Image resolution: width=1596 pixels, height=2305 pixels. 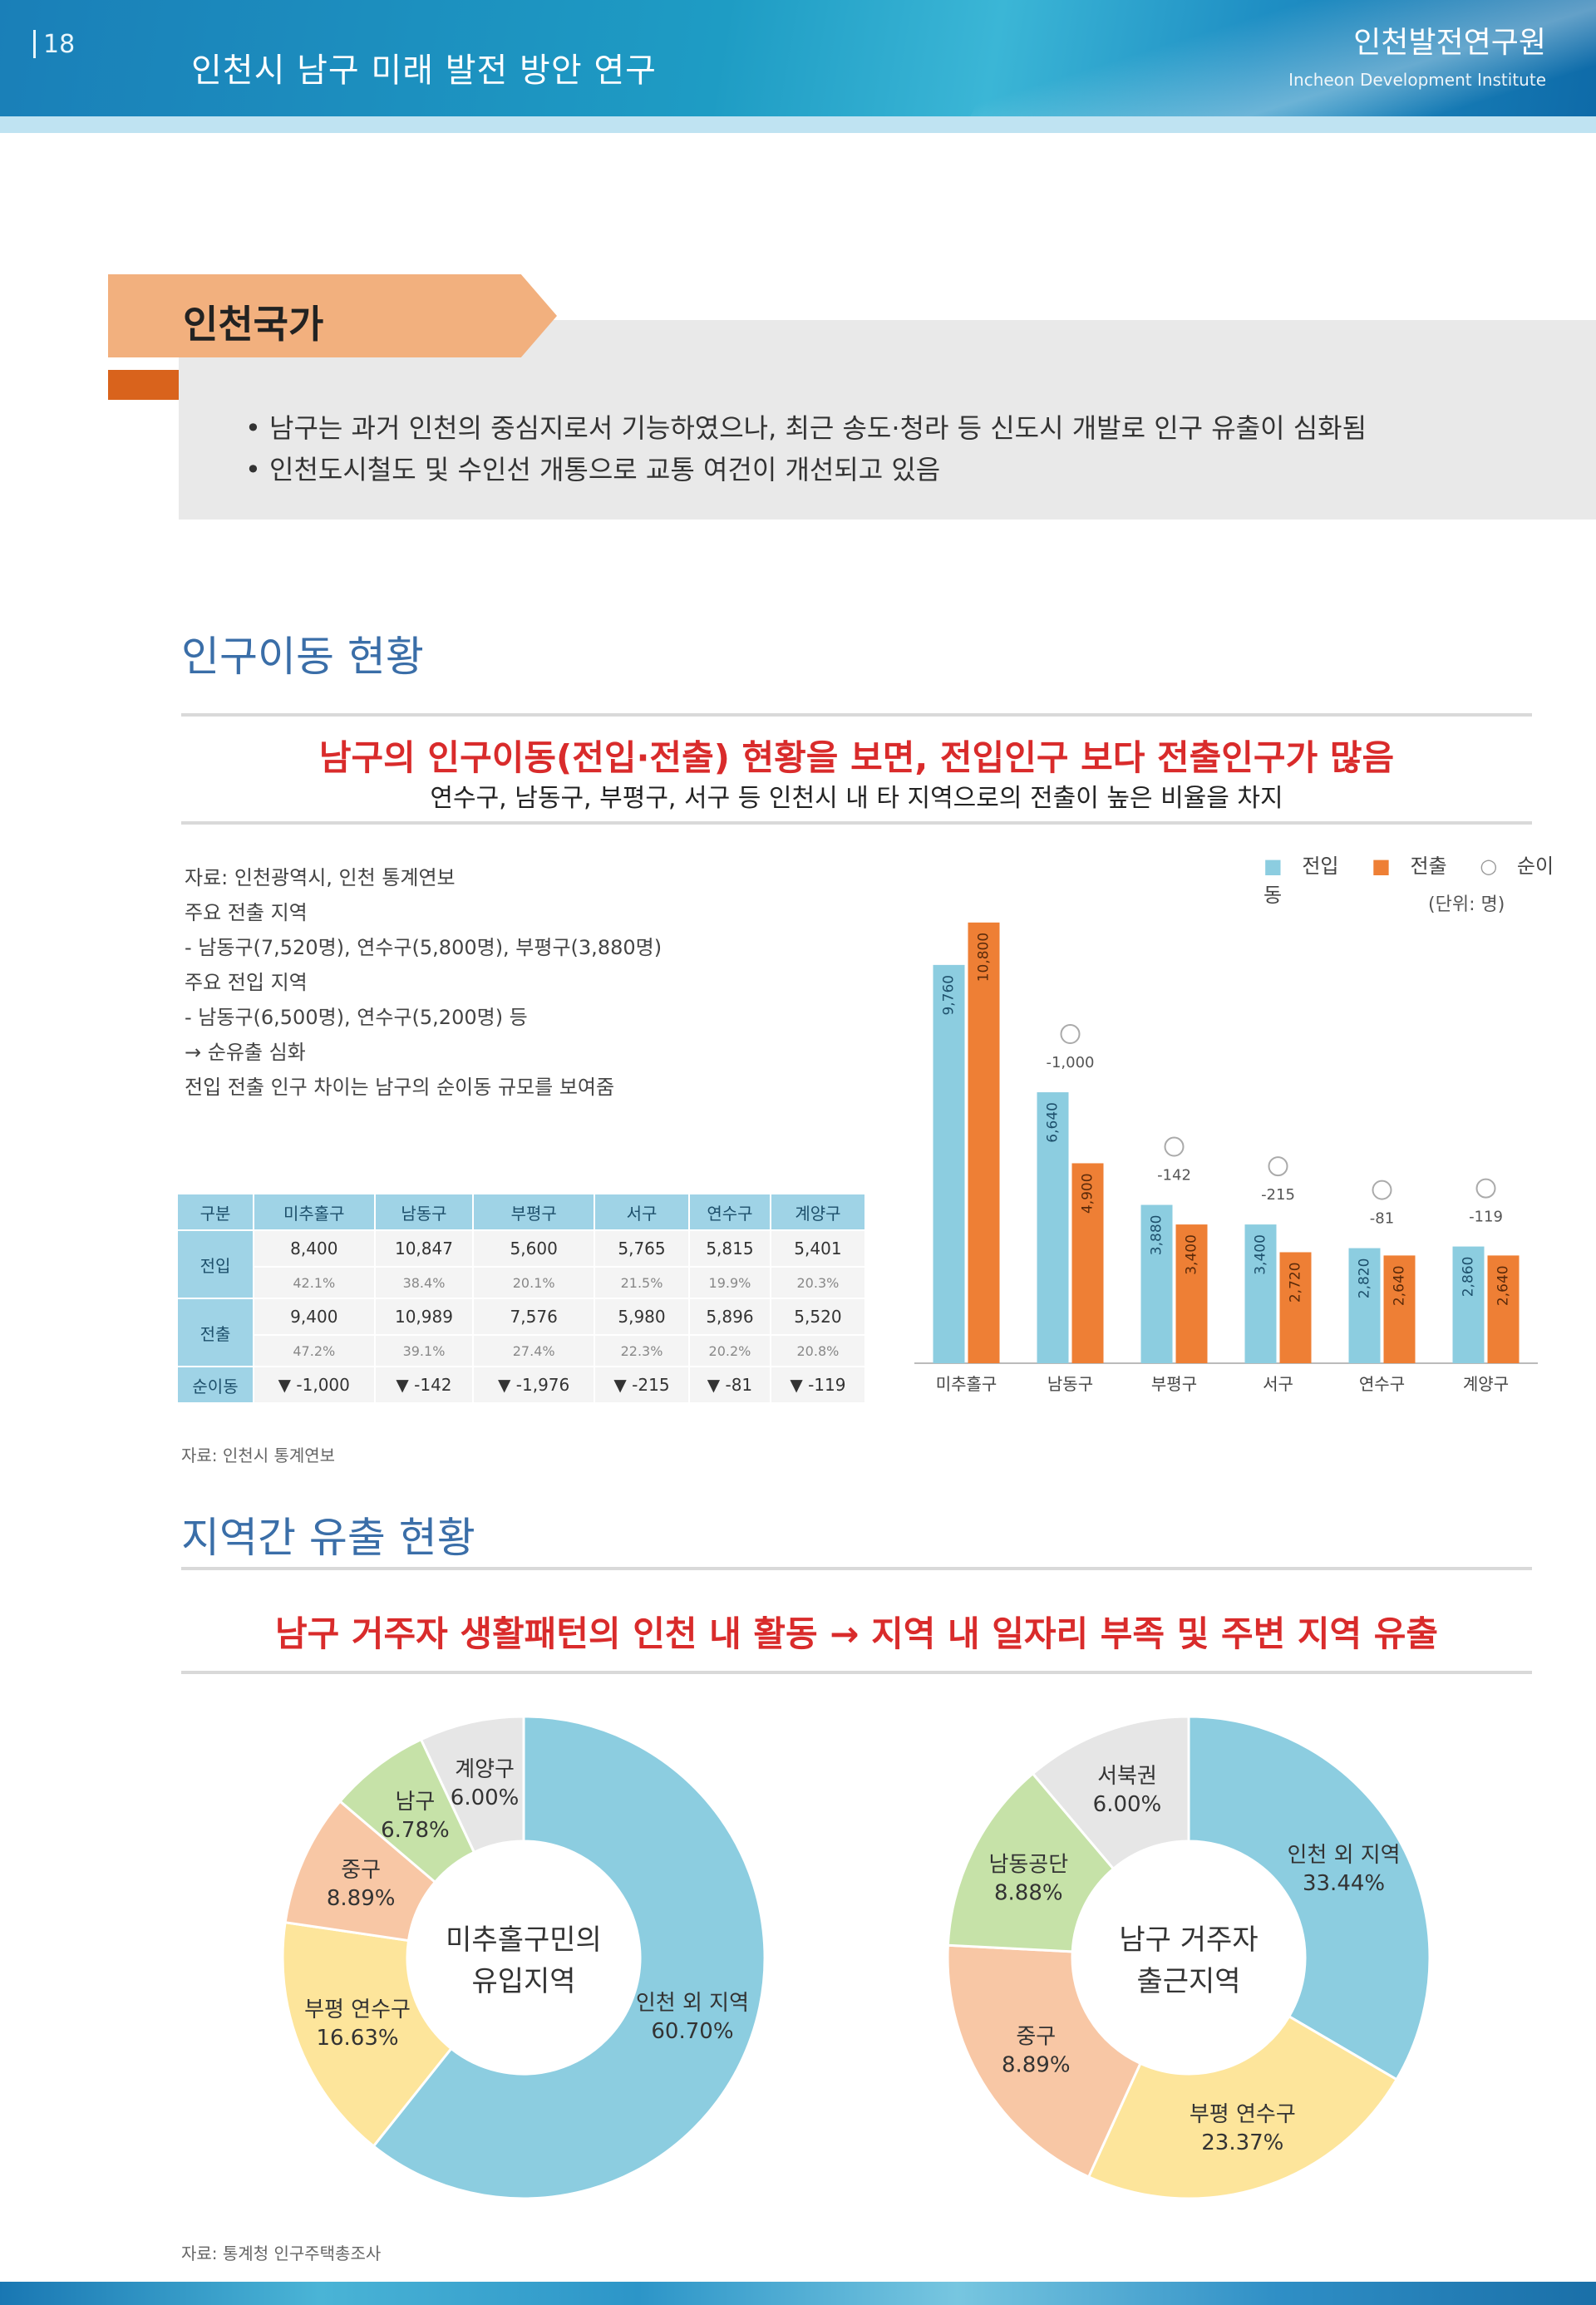 What do you see at coordinates (798, 2294) in the screenshot?
I see `page-footer-band` at bounding box center [798, 2294].